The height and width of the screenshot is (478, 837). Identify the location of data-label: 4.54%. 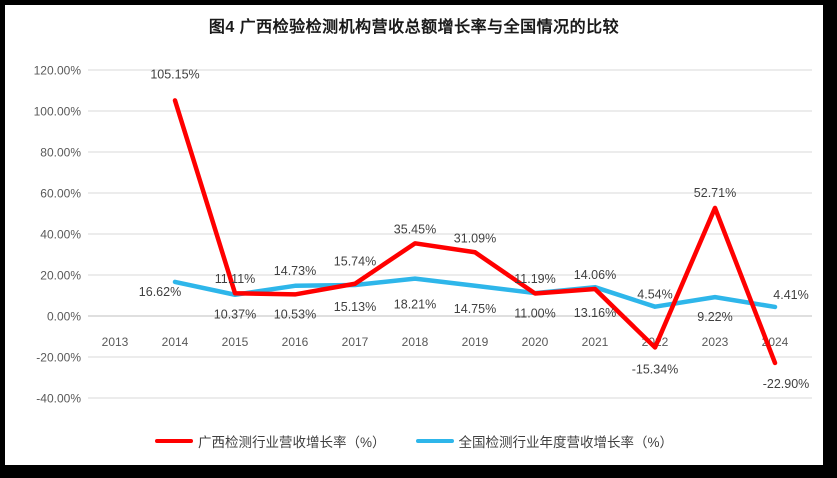
(654, 295).